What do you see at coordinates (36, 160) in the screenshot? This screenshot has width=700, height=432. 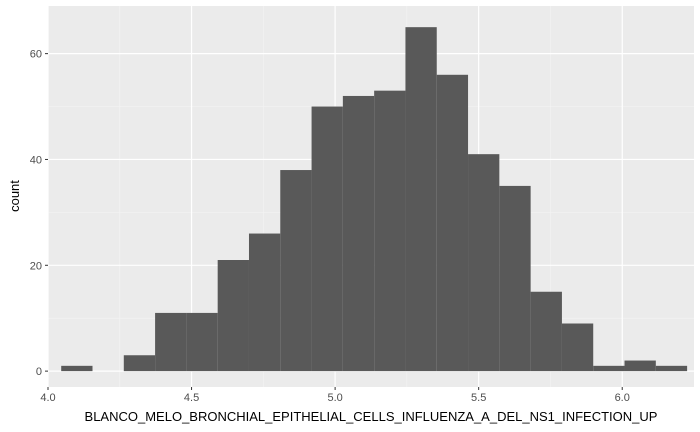 I see `y-tick-label: 40` at bounding box center [36, 160].